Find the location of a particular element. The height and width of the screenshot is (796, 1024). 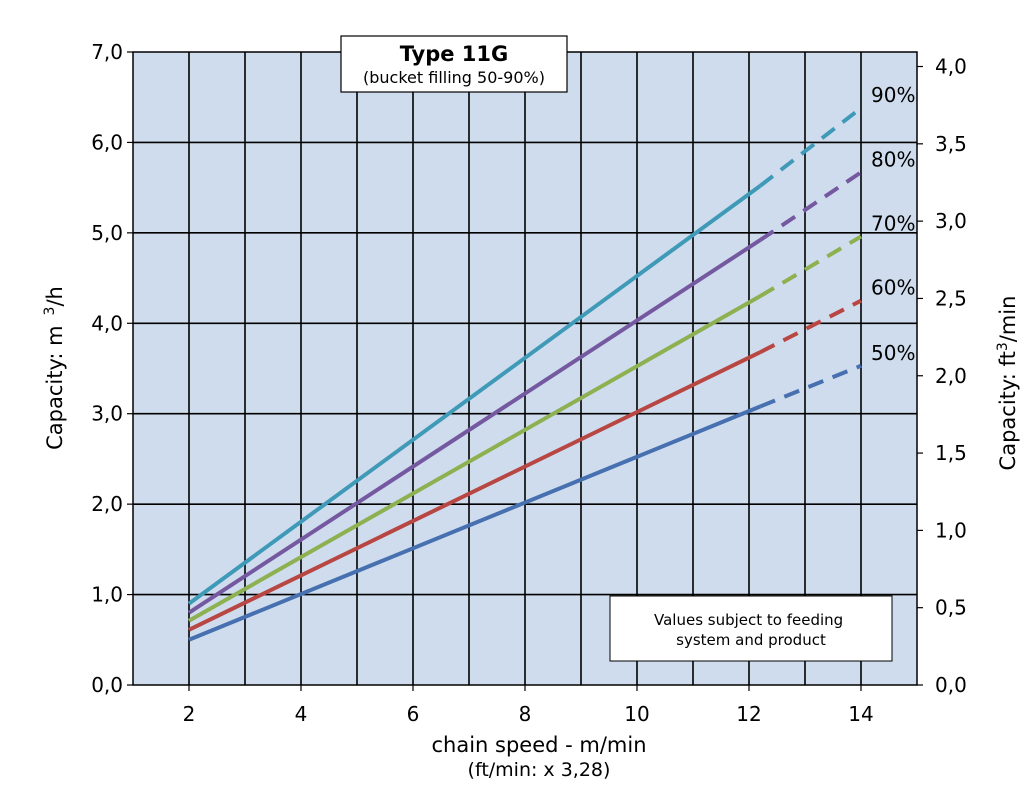

x-tick-label: 4 is located at coordinates (301, 714).